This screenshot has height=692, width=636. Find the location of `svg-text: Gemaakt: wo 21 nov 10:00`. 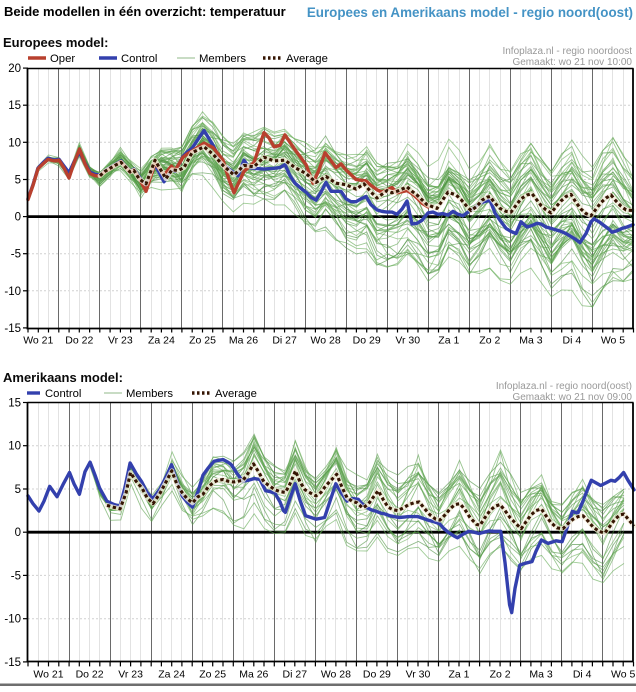

svg-text: Gemaakt: wo 21 nov 10:00 is located at coordinates (572, 62).